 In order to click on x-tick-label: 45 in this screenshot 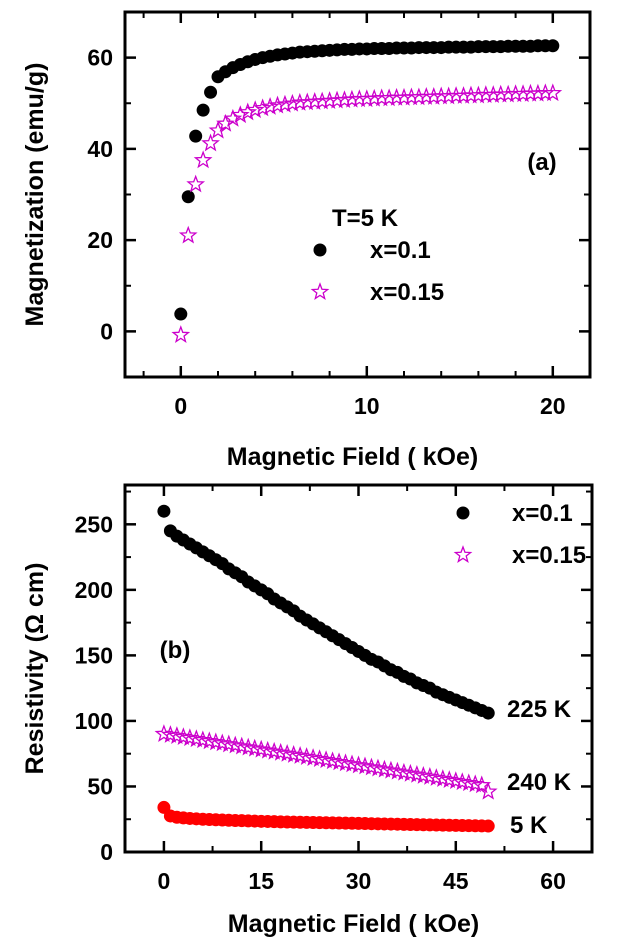, I will do `click(456, 881)`.